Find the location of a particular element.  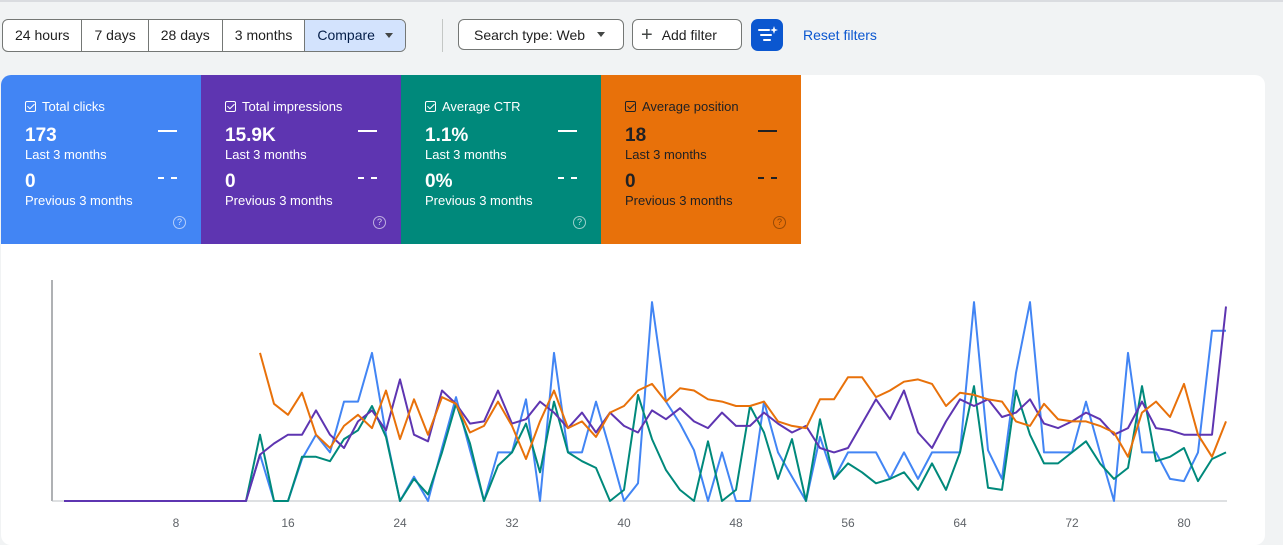

plus-icon: + is located at coordinates (647, 34).